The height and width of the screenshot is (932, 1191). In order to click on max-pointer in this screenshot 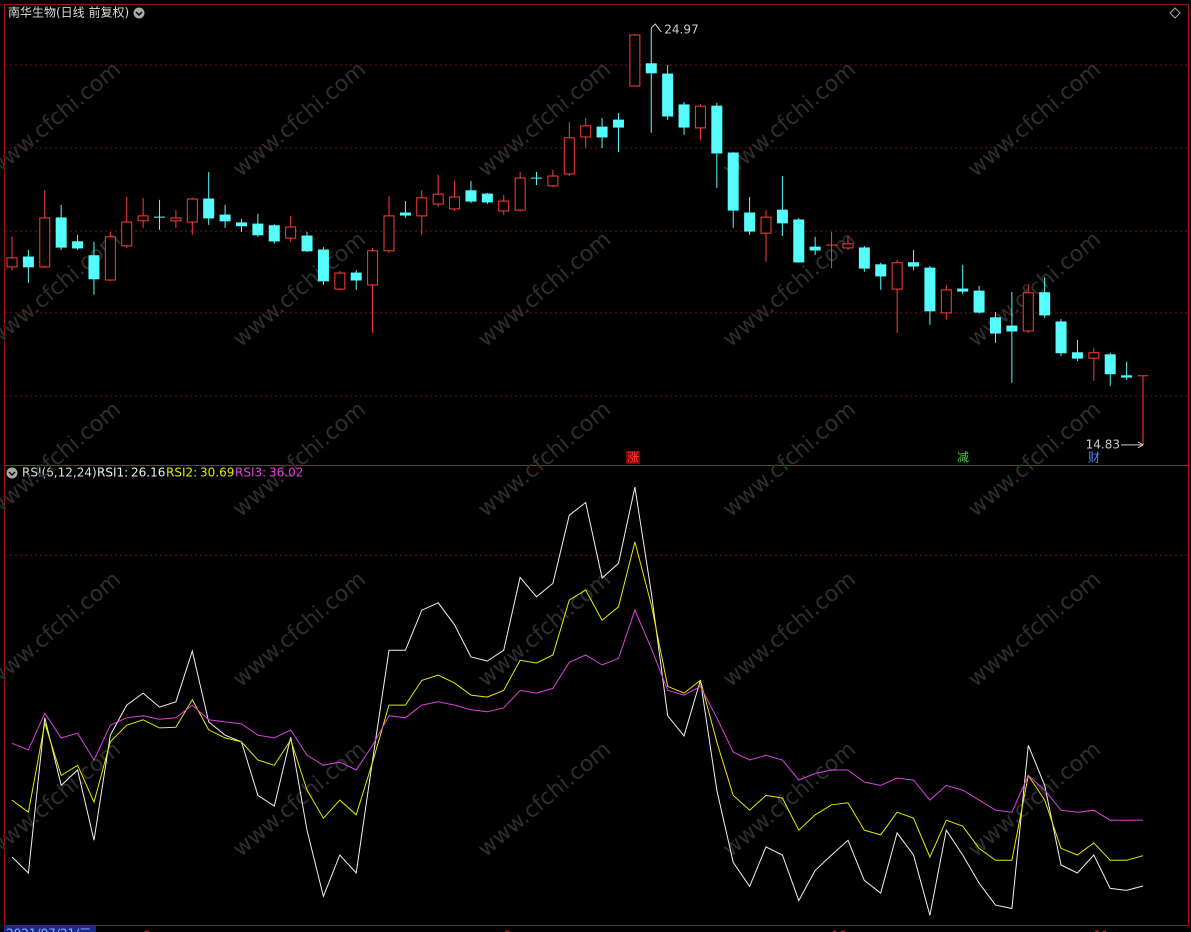, I will do `click(656, 28)`.